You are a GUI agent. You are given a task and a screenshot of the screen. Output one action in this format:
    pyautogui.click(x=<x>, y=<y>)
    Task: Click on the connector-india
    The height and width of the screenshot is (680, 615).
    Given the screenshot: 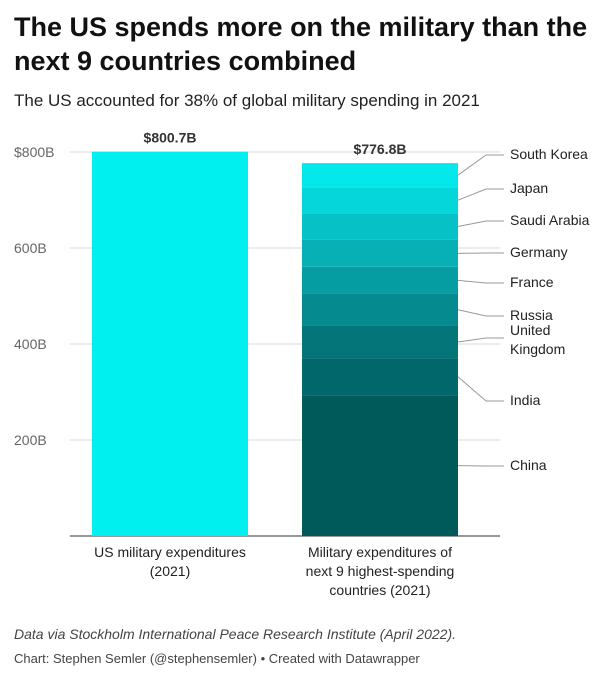 What is the action you would take?
    pyautogui.click(x=480, y=389)
    